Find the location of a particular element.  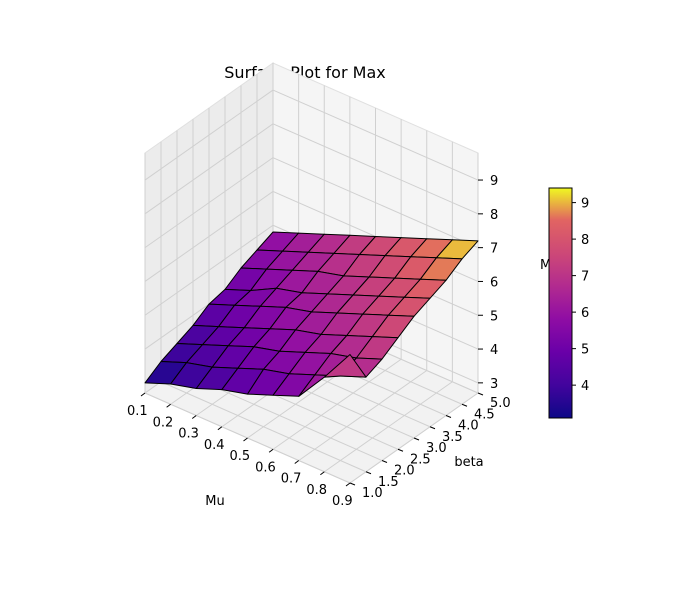

z-tick-label: 6 is located at coordinates (494, 282).